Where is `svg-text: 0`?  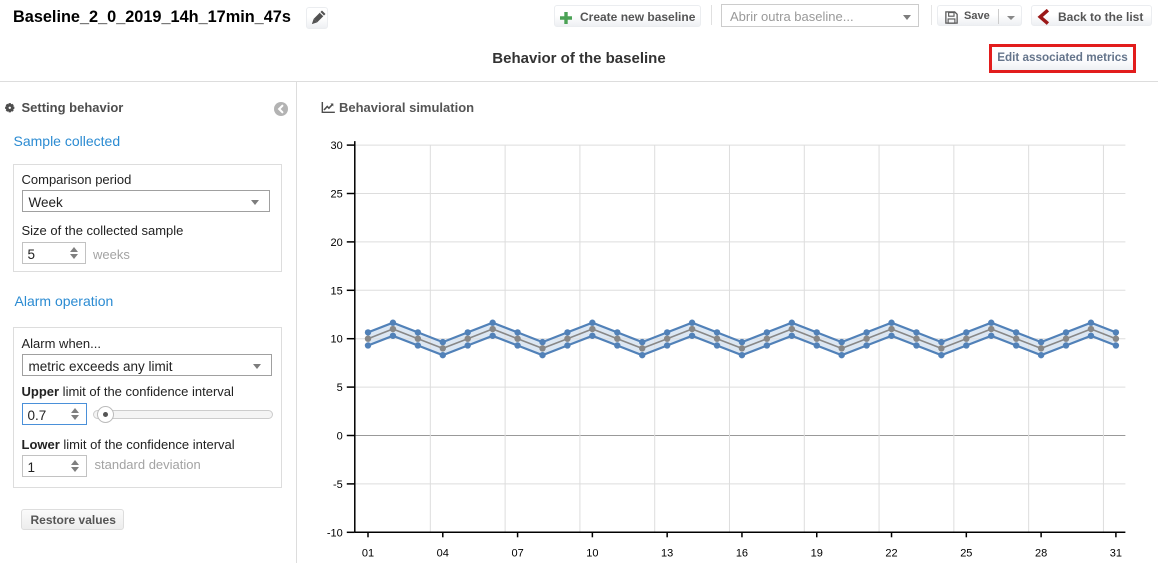
svg-text: 0 is located at coordinates (340, 437).